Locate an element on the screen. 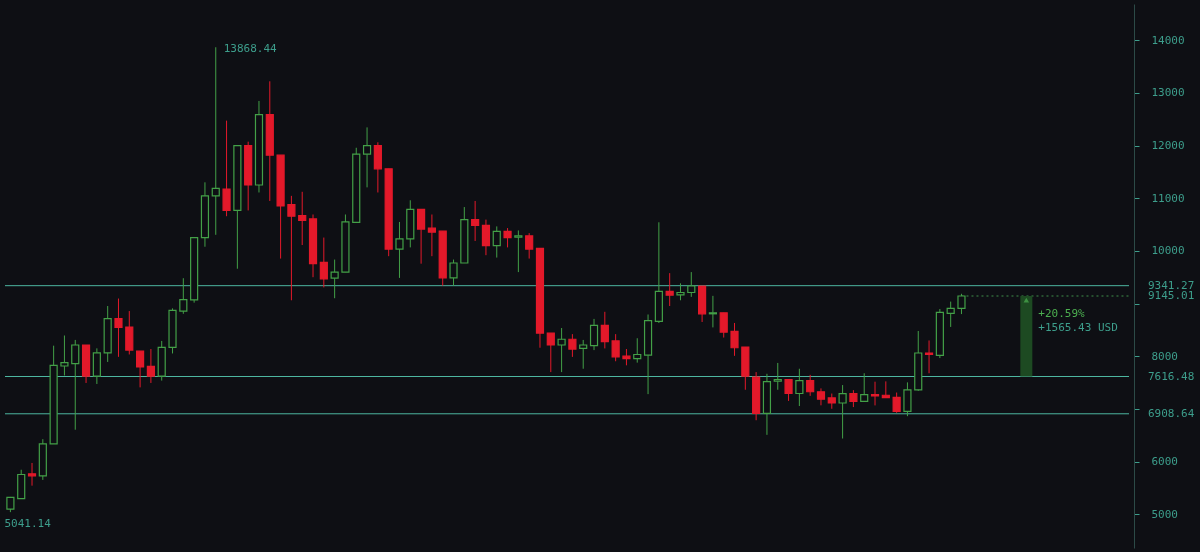  ref-line-label: 9341.27 is located at coordinates (1171, 285).